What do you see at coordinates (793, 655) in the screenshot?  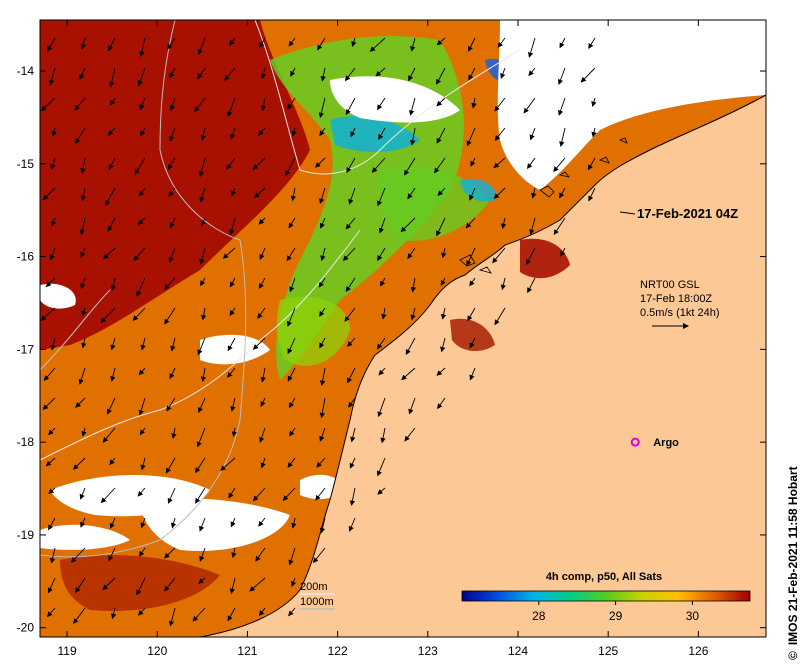 I see `copyright-symbol: ©` at bounding box center [793, 655].